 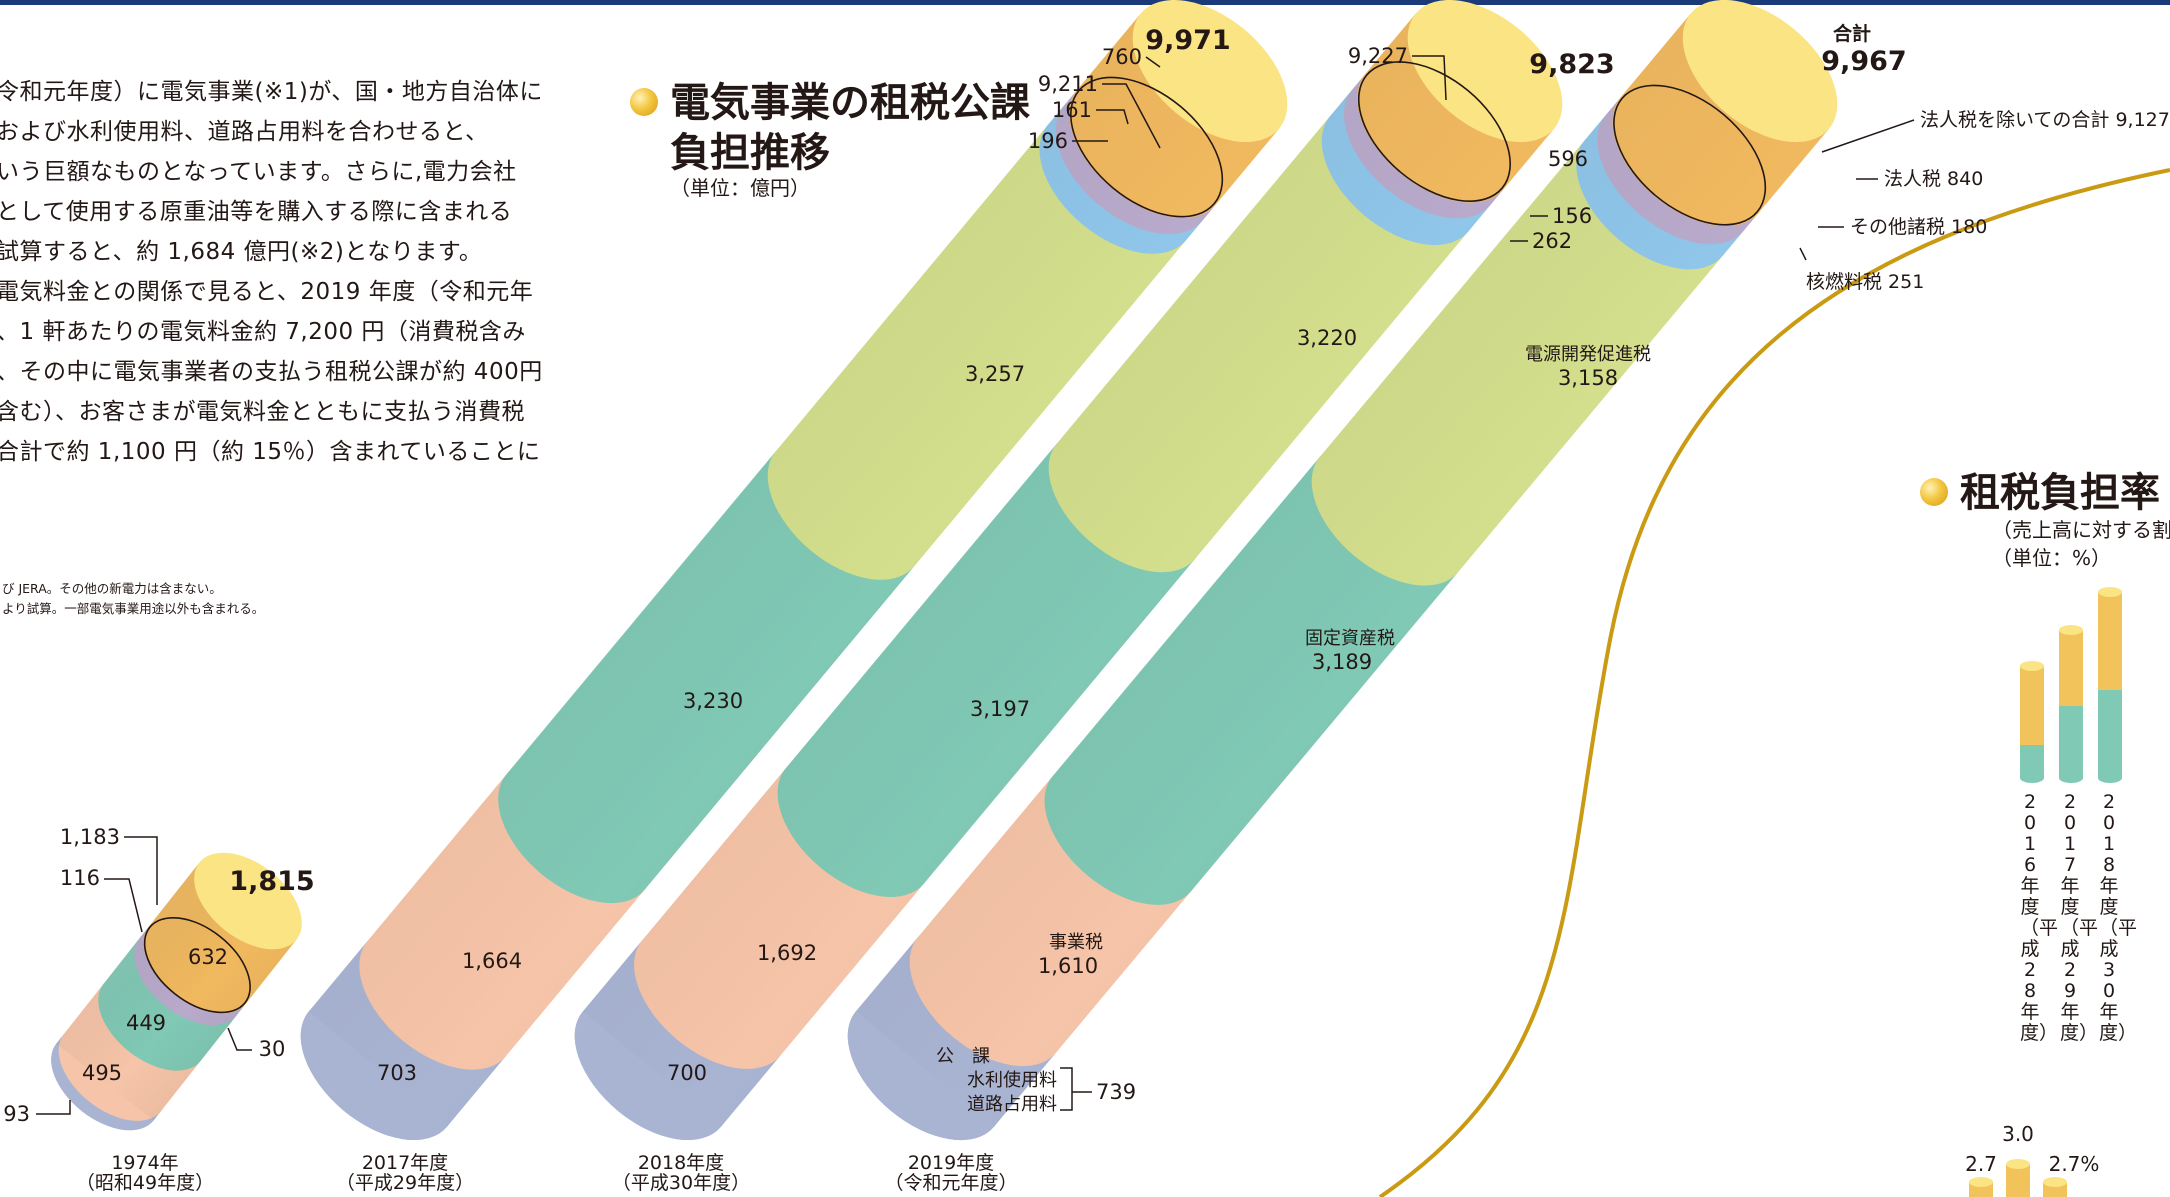 I want to click on dengen-label: 3,220, so click(x=1327, y=338).